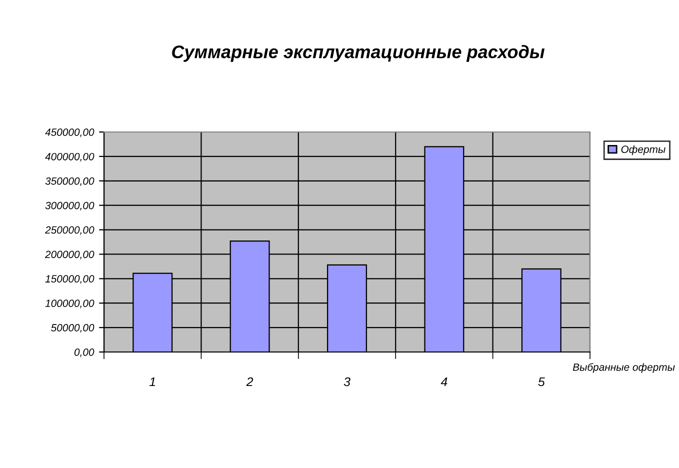 The width and height of the screenshot is (679, 468). What do you see at coordinates (444, 381) in the screenshot?
I see `x-tick-label: 4` at bounding box center [444, 381].